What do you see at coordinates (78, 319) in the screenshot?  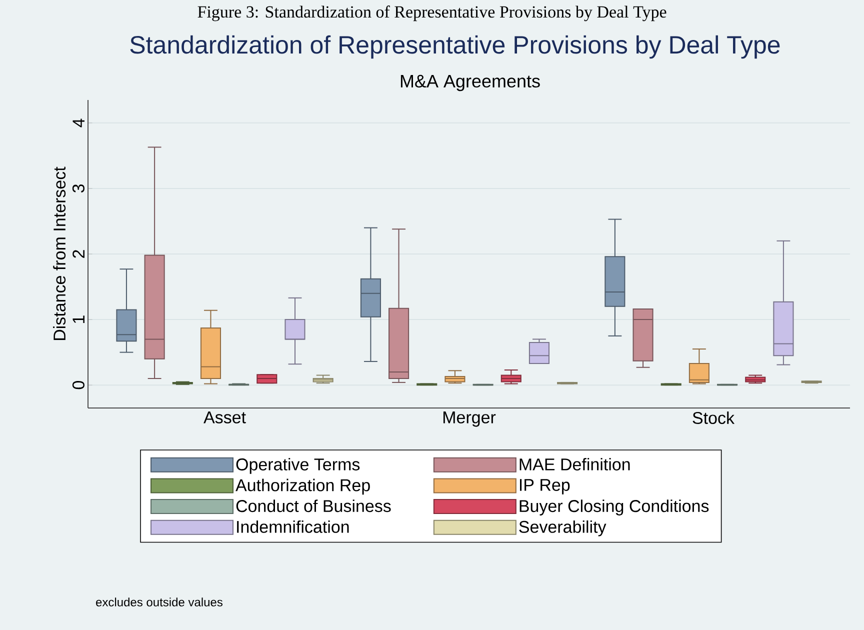 I see `y-tick-label: 1` at bounding box center [78, 319].